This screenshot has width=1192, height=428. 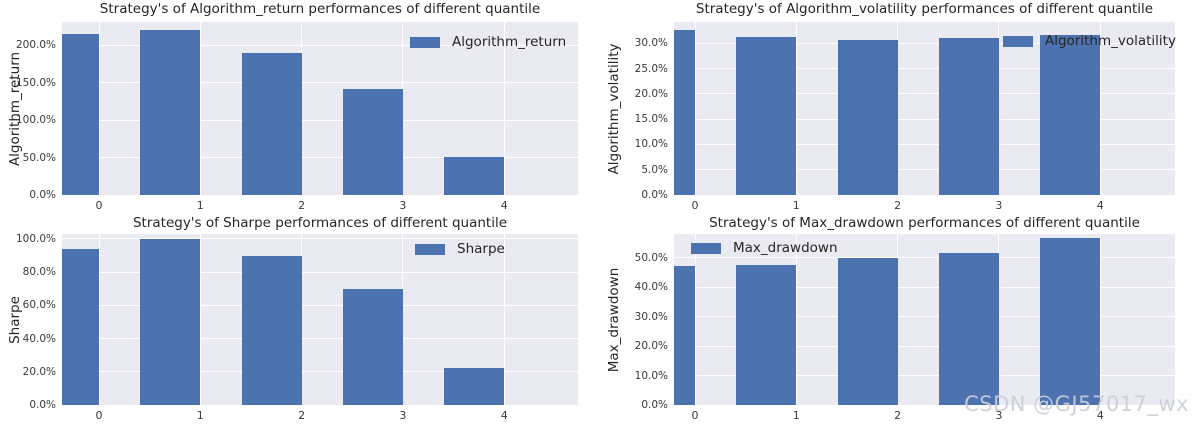 What do you see at coordinates (15, 108) in the screenshot?
I see `y-axis-label: Algorithm_return` at bounding box center [15, 108].